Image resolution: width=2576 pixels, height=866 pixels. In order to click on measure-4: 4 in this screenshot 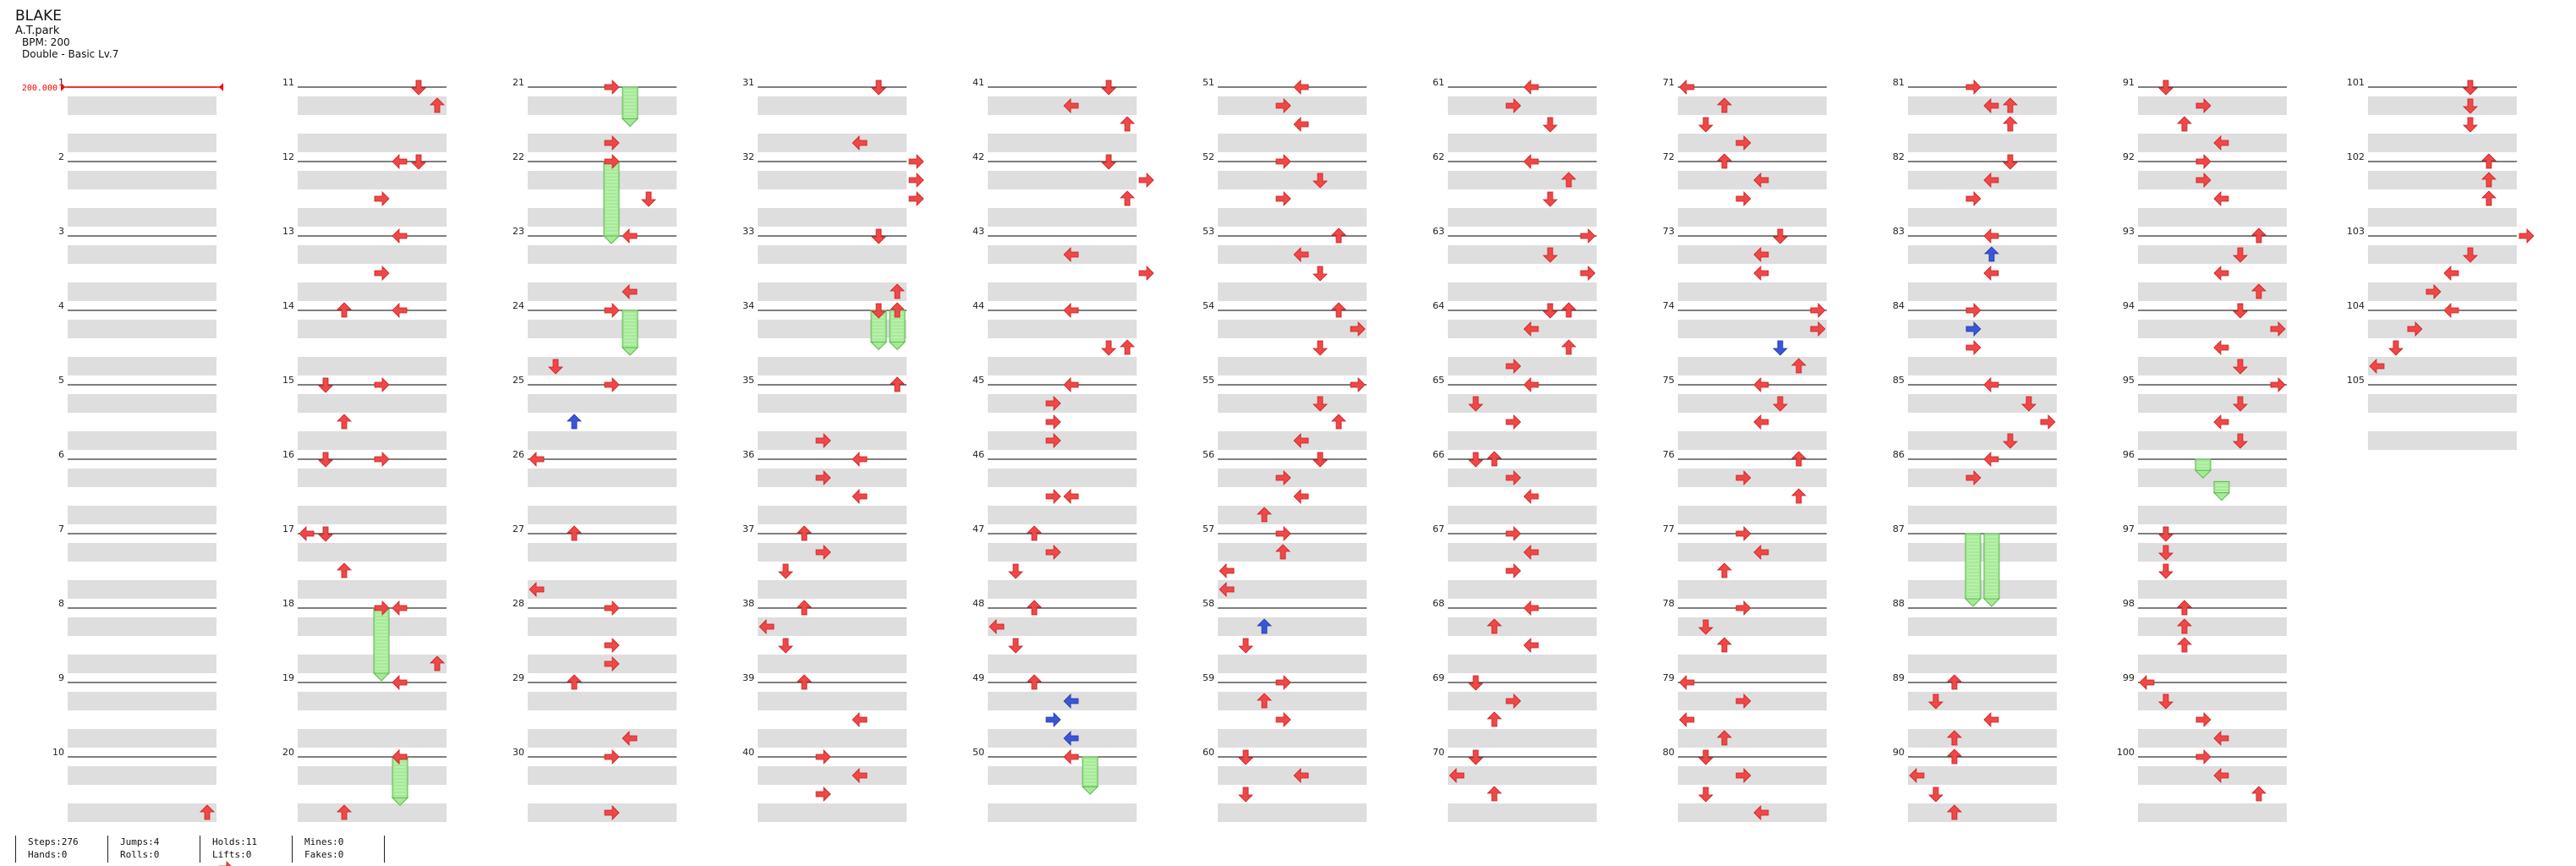, I will do `click(137, 337)`.